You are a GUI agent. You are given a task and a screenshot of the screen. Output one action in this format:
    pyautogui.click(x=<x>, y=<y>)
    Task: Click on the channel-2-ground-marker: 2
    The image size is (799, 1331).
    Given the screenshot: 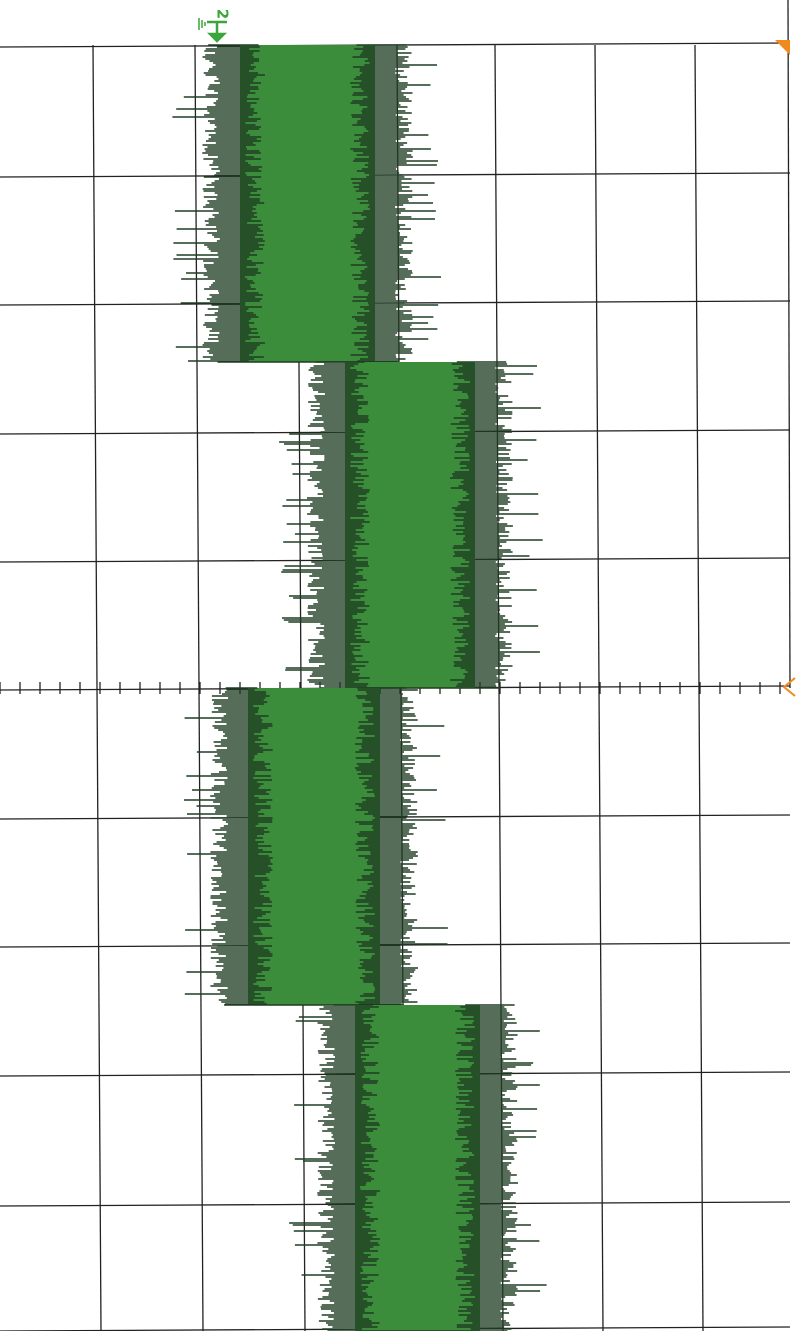 What is the action you would take?
    pyautogui.click(x=215, y=26)
    